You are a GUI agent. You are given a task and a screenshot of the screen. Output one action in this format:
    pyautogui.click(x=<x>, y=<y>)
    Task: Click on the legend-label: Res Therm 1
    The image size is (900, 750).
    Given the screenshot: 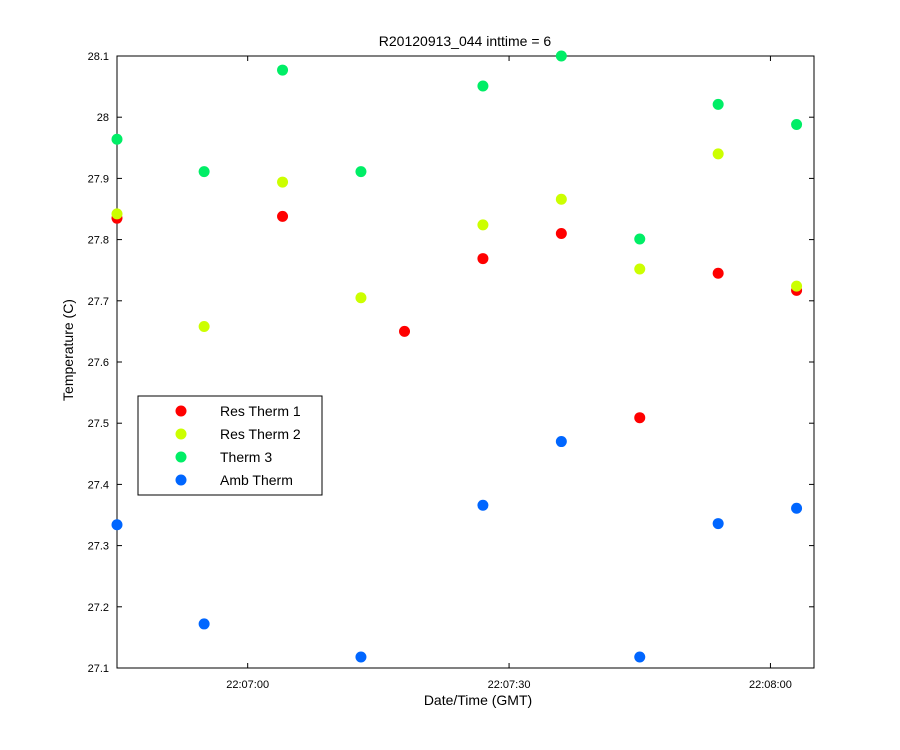 What is the action you would take?
    pyautogui.click(x=260, y=411)
    